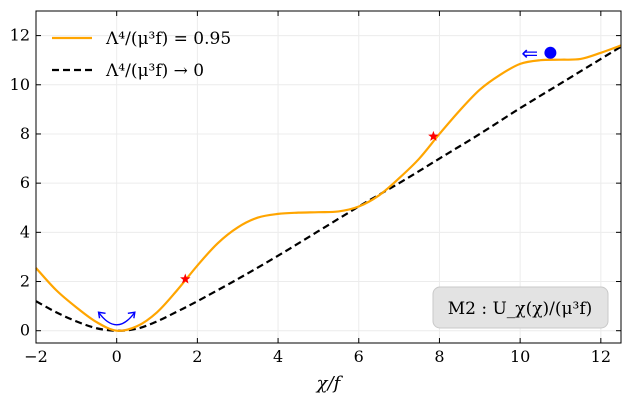  Describe the element at coordinates (529, 53) in the screenshot. I see `left-double-arrow-icon: ⇐` at that location.